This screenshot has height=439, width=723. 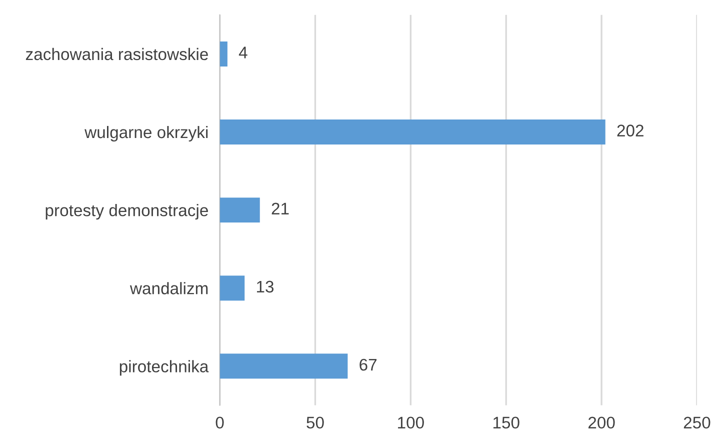 What do you see at coordinates (697, 422) in the screenshot?
I see `x-tick-label: 250` at bounding box center [697, 422].